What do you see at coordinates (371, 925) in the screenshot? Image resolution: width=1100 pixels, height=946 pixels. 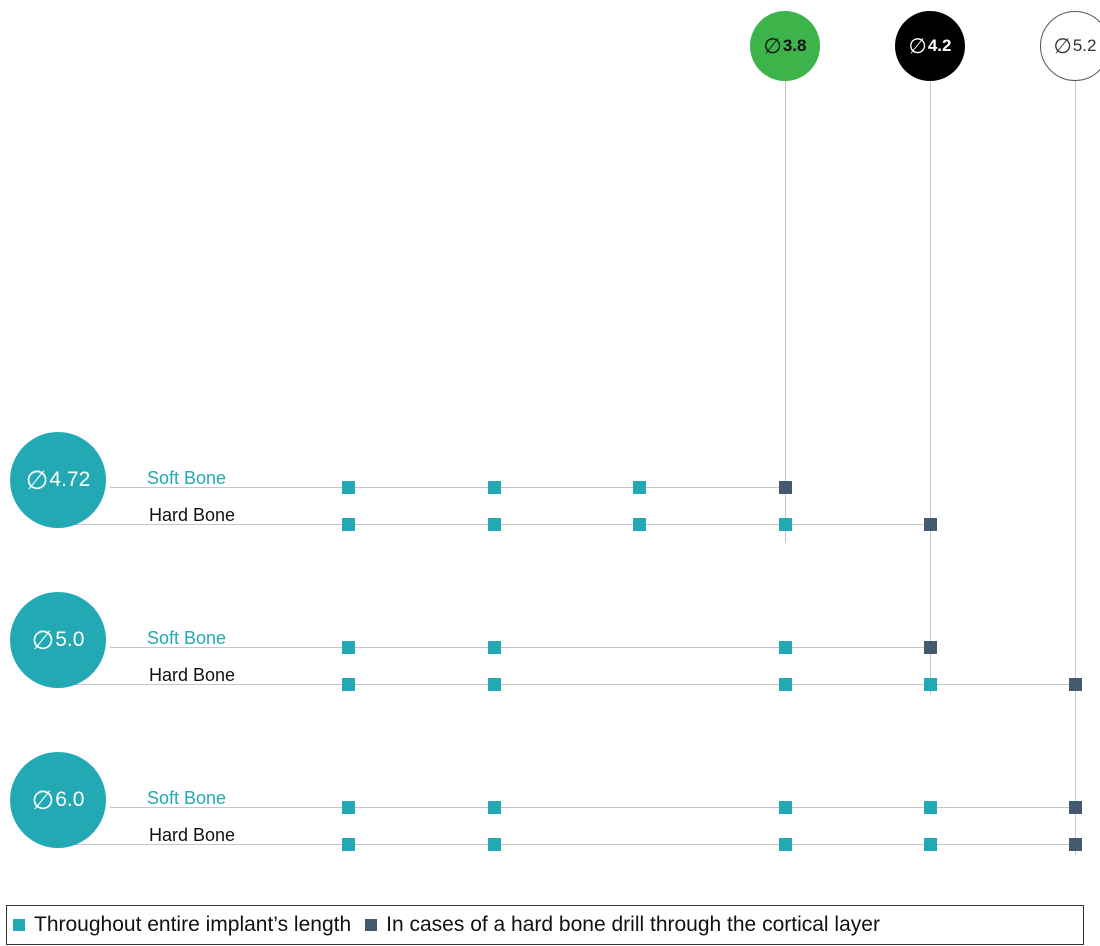 I see `legend-swatch-hard` at bounding box center [371, 925].